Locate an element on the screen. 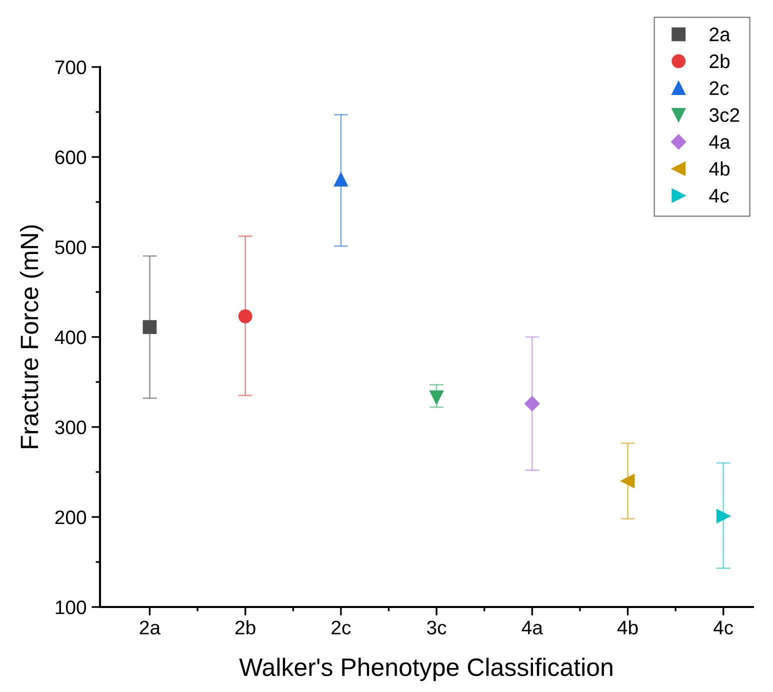  y-tick-label: 400 is located at coordinates (70, 337).